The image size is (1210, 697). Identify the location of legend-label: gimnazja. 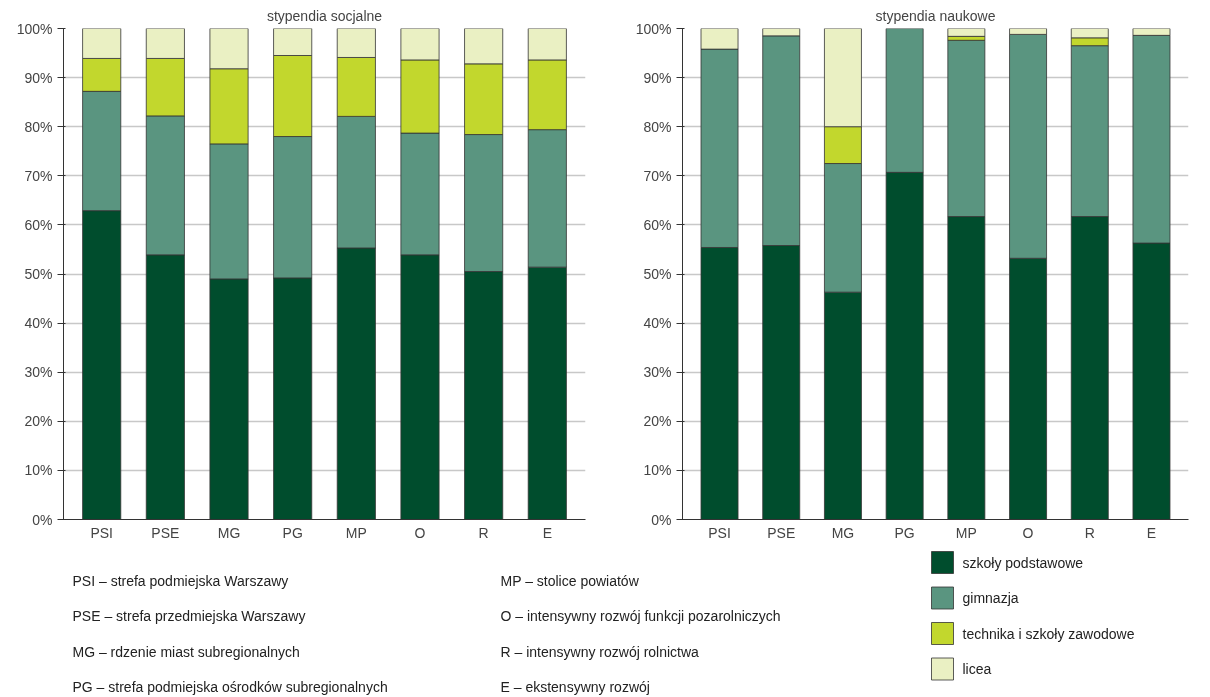
(990, 598).